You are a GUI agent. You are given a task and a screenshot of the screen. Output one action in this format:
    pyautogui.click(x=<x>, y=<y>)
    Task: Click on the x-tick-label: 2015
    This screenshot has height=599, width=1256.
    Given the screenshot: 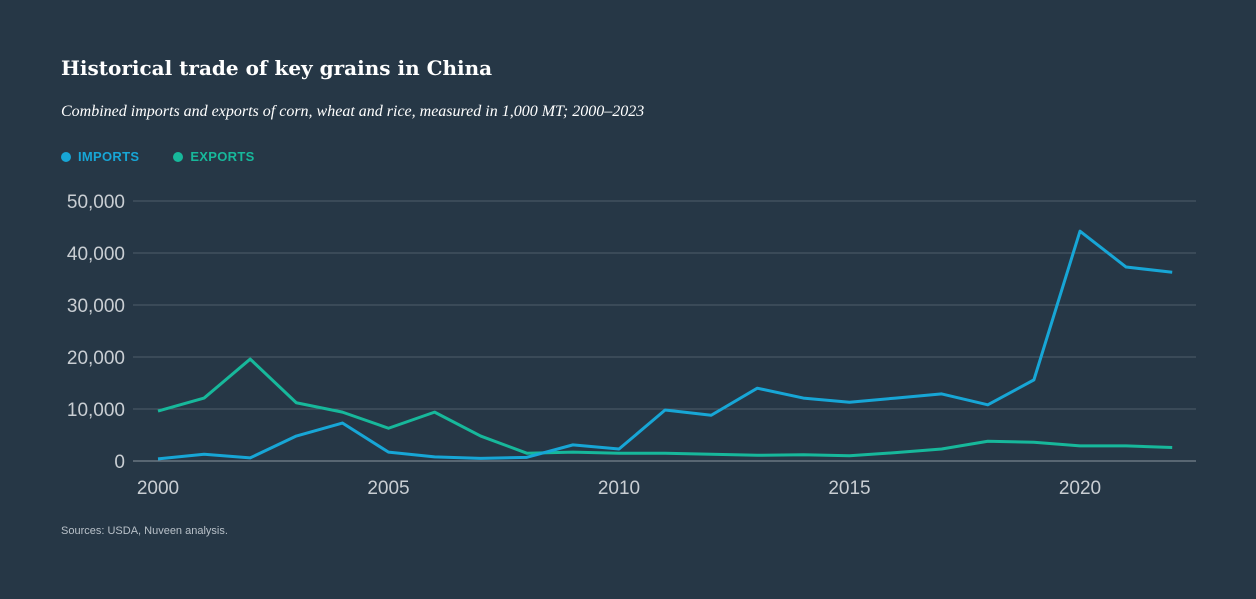 What is the action you would take?
    pyautogui.click(x=849, y=488)
    